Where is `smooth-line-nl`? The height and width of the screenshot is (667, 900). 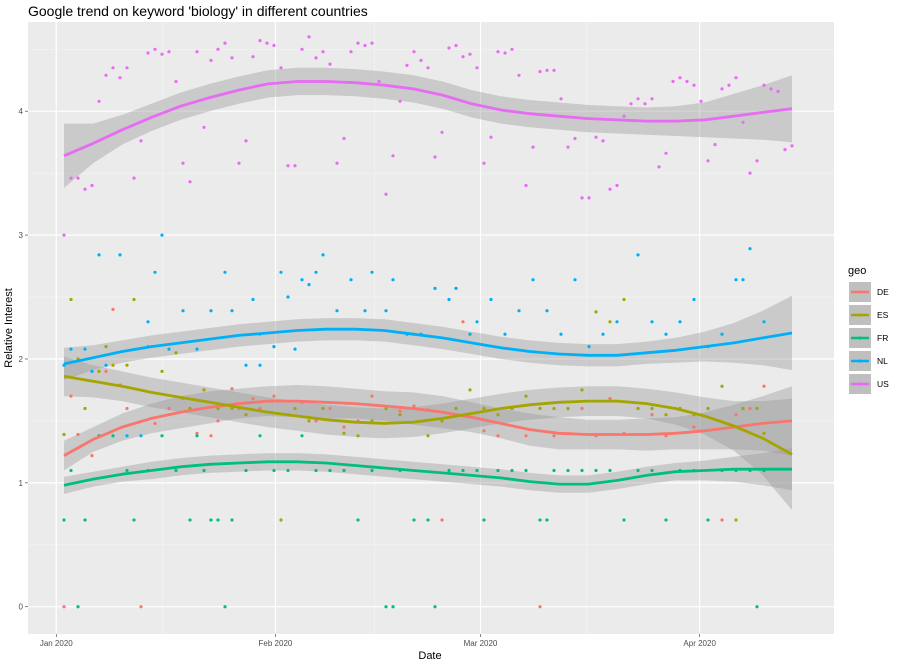 smooth-line-nl is located at coordinates (428, 346).